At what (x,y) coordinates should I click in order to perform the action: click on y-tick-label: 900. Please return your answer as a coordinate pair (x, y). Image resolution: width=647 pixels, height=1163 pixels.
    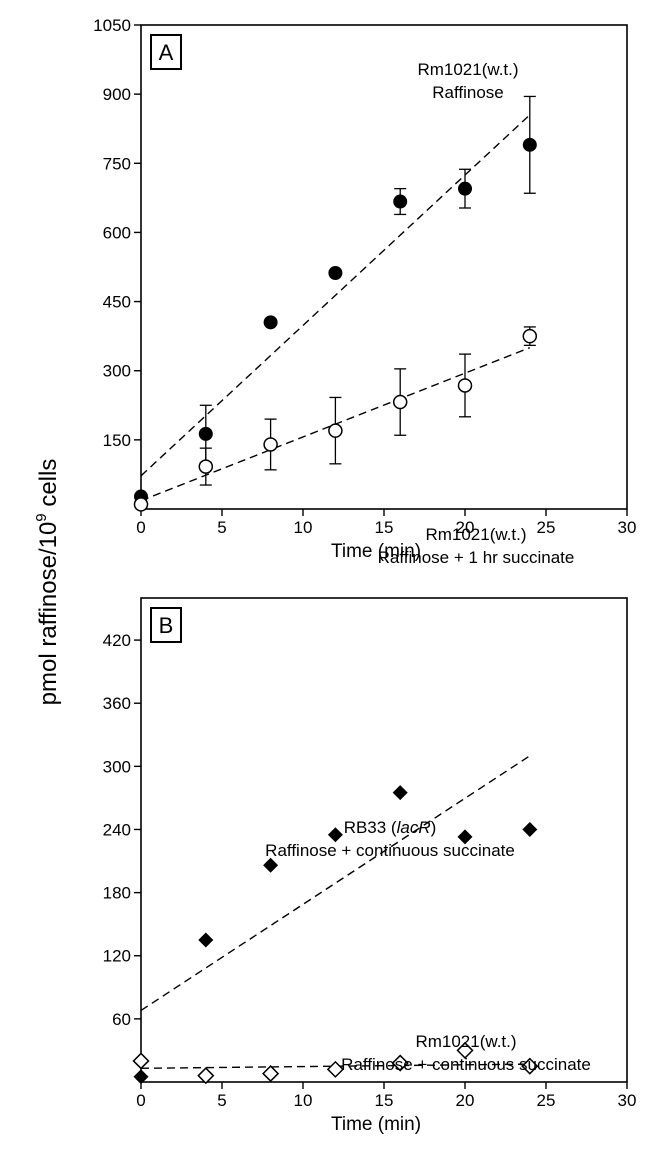
    Looking at the image, I should click on (117, 94).